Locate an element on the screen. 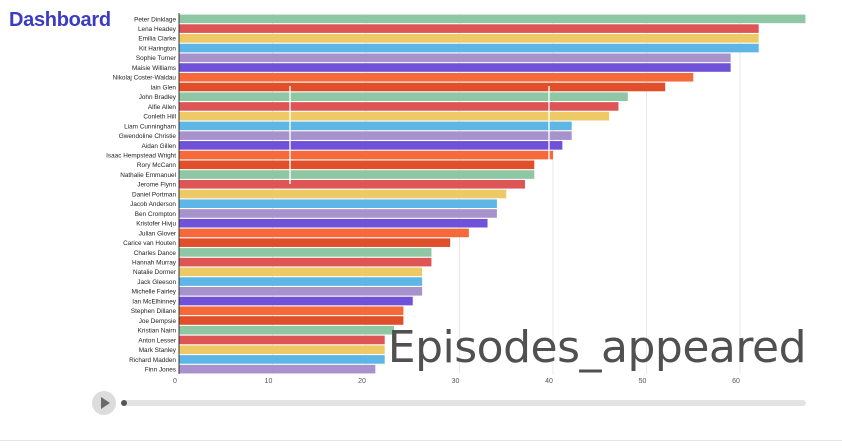 The height and width of the screenshot is (448, 842). category-label: Sophie Turner is located at coordinates (156, 58).